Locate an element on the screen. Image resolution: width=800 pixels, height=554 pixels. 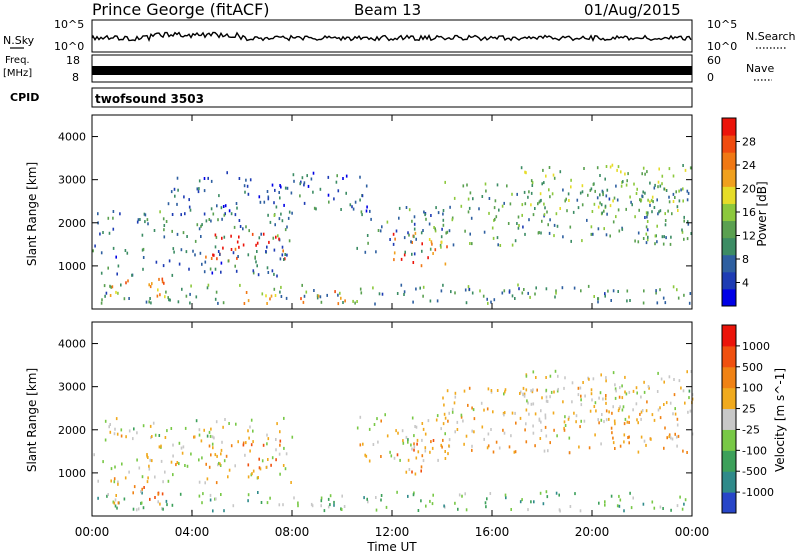
cpid-panel-frame is located at coordinates (392, 97).